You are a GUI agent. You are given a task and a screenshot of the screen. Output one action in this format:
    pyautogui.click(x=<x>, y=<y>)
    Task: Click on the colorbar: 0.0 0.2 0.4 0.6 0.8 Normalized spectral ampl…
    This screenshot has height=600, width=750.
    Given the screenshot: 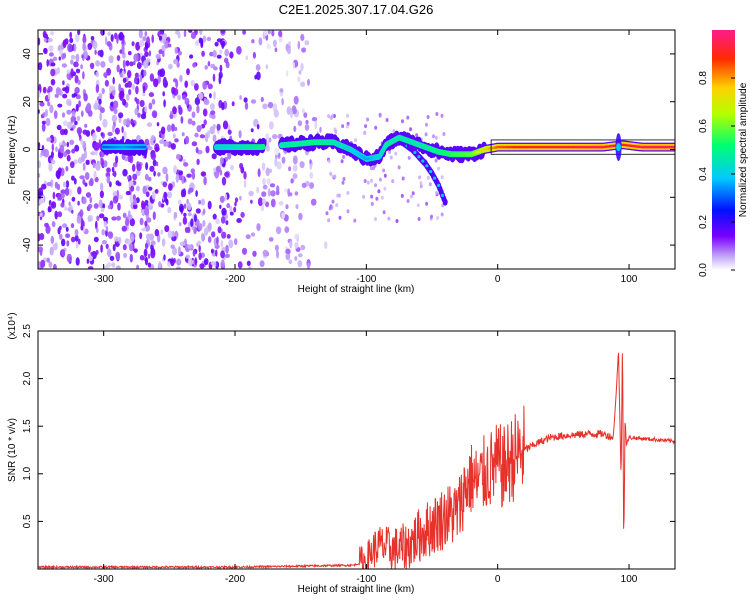 What is the action you would take?
    pyautogui.click(x=723, y=153)
    